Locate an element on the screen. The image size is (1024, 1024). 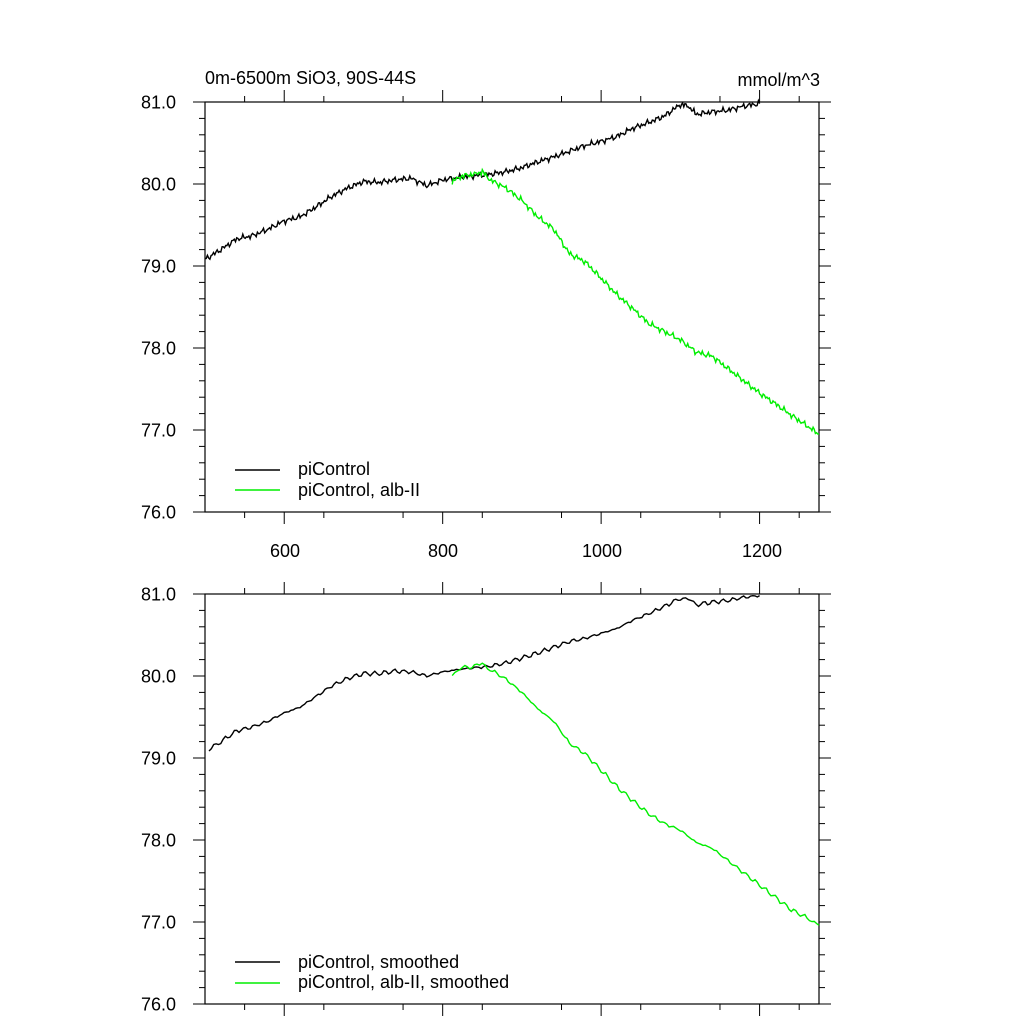
top-x-tick-labels: 600 800 1000 1200 is located at coordinates (526, 551).